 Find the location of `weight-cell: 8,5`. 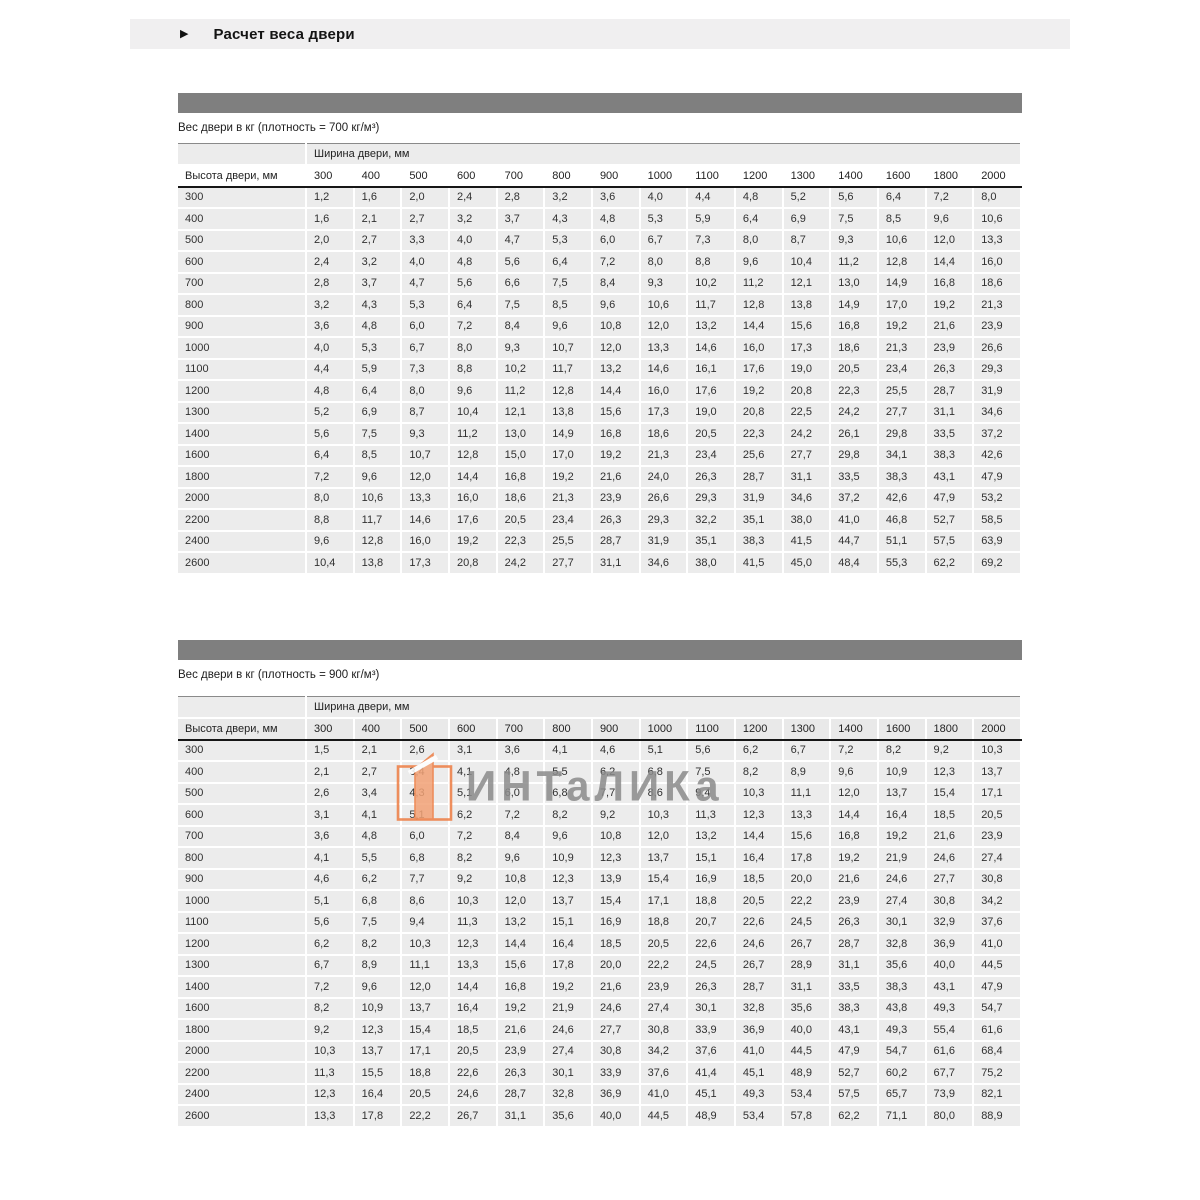

weight-cell: 8,5 is located at coordinates (378, 455).